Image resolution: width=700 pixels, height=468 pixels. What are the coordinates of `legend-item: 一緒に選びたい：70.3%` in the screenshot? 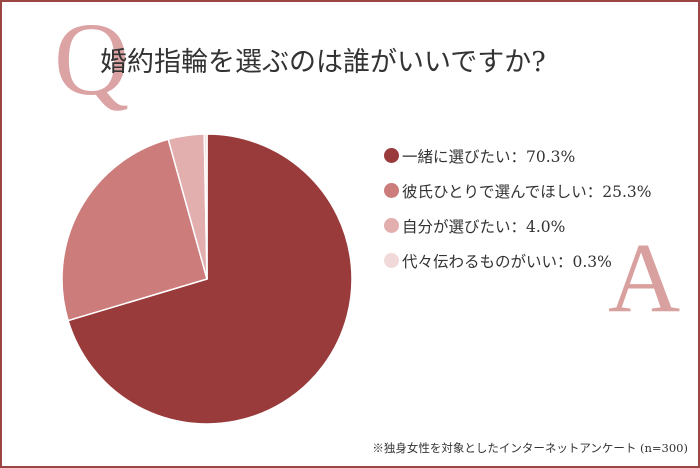 It's located at (518, 155).